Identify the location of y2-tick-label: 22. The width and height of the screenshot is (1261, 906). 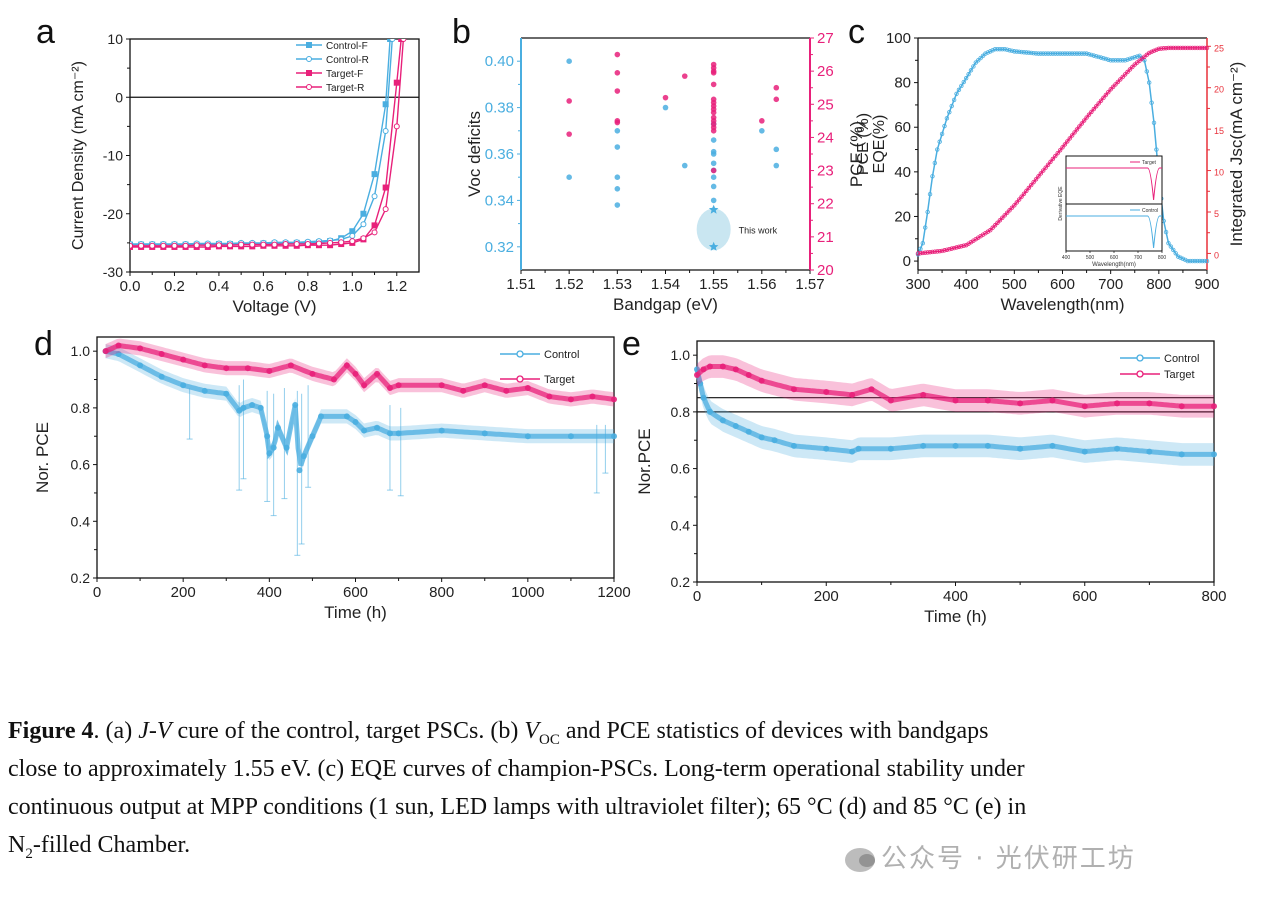
(825, 204).